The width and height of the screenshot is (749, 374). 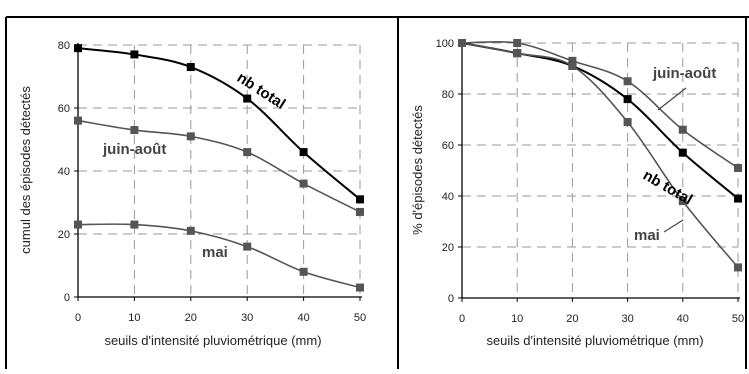 I want to click on chart-left-xtick-label: 30, so click(x=247, y=318).